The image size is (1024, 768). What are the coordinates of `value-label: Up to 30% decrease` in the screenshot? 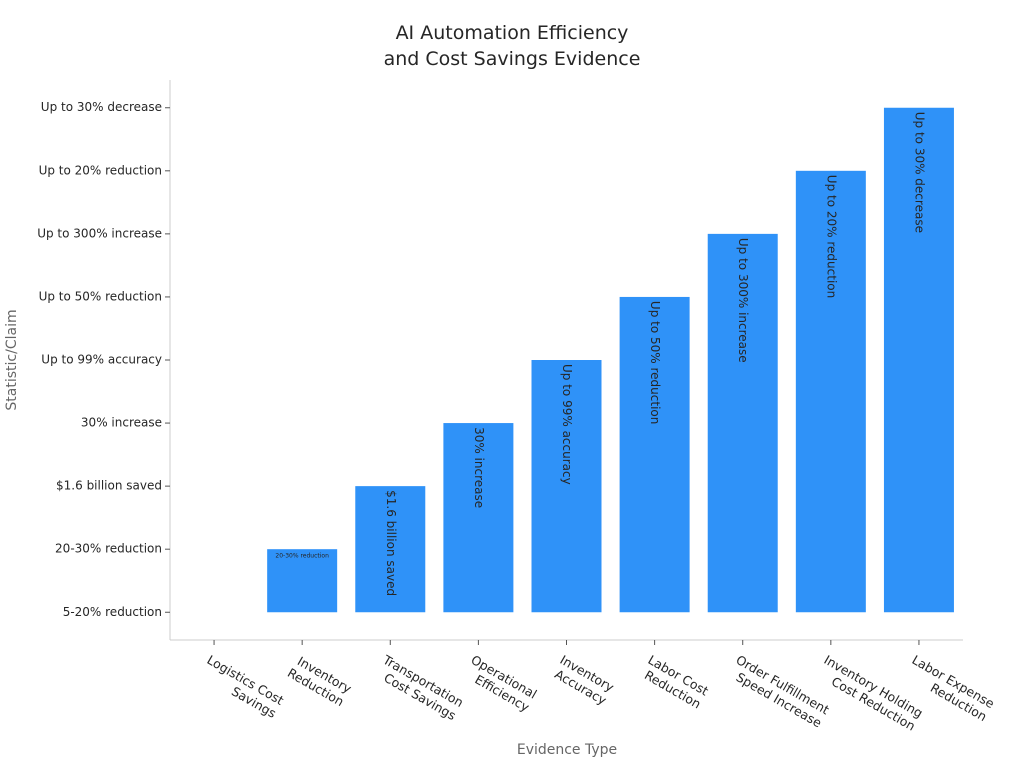 It's located at (919, 172).